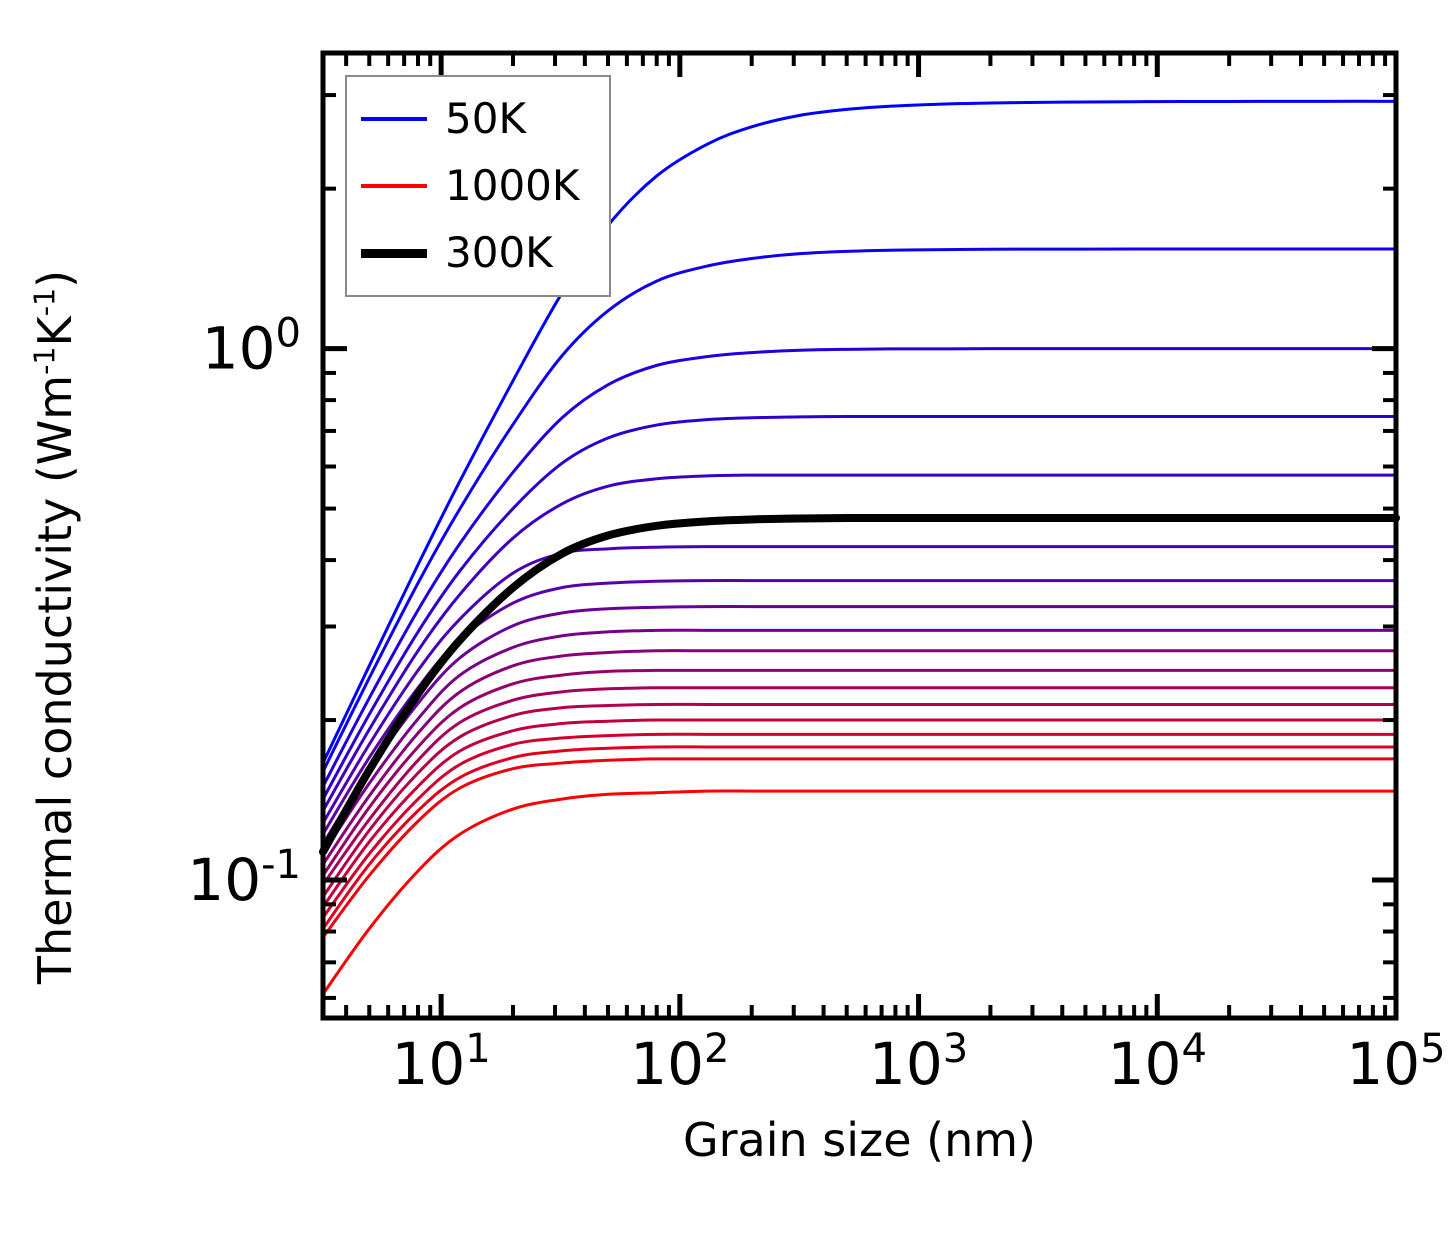 The height and width of the screenshot is (1254, 1454). I want to click on x-tick-label-3: 104, so click(1157, 1062).